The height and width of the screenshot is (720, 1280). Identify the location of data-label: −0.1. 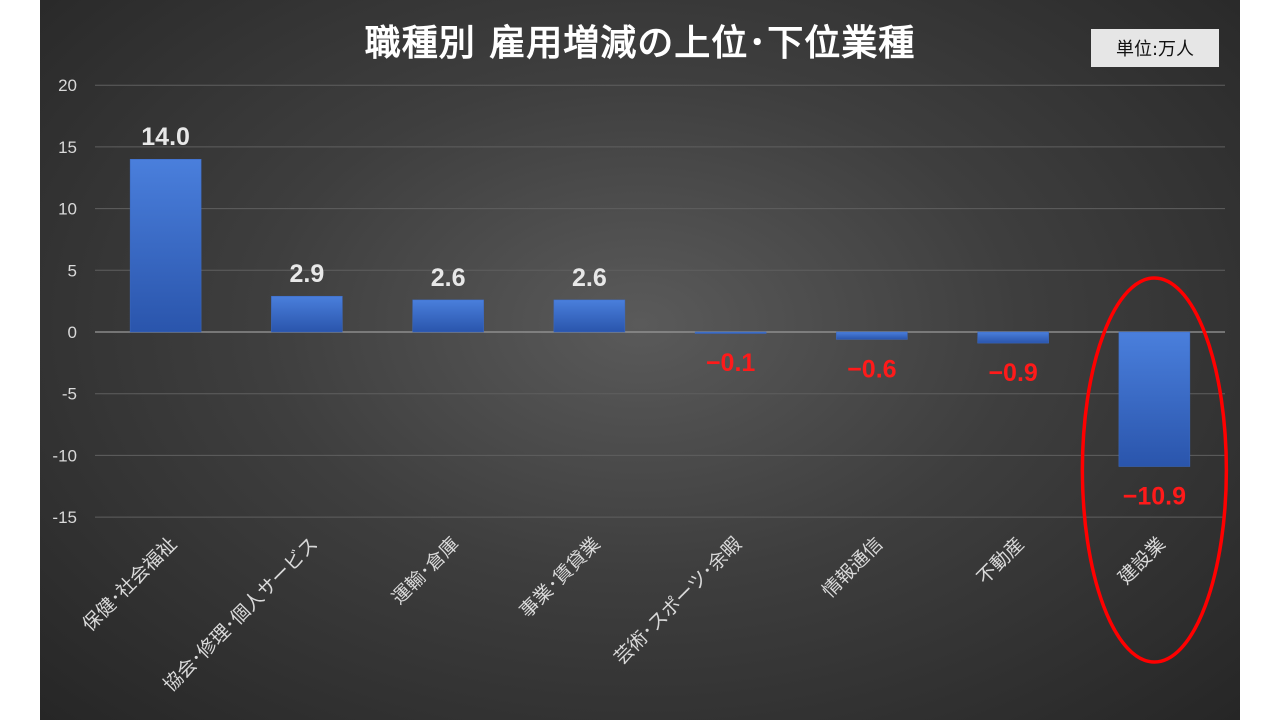
(730, 363).